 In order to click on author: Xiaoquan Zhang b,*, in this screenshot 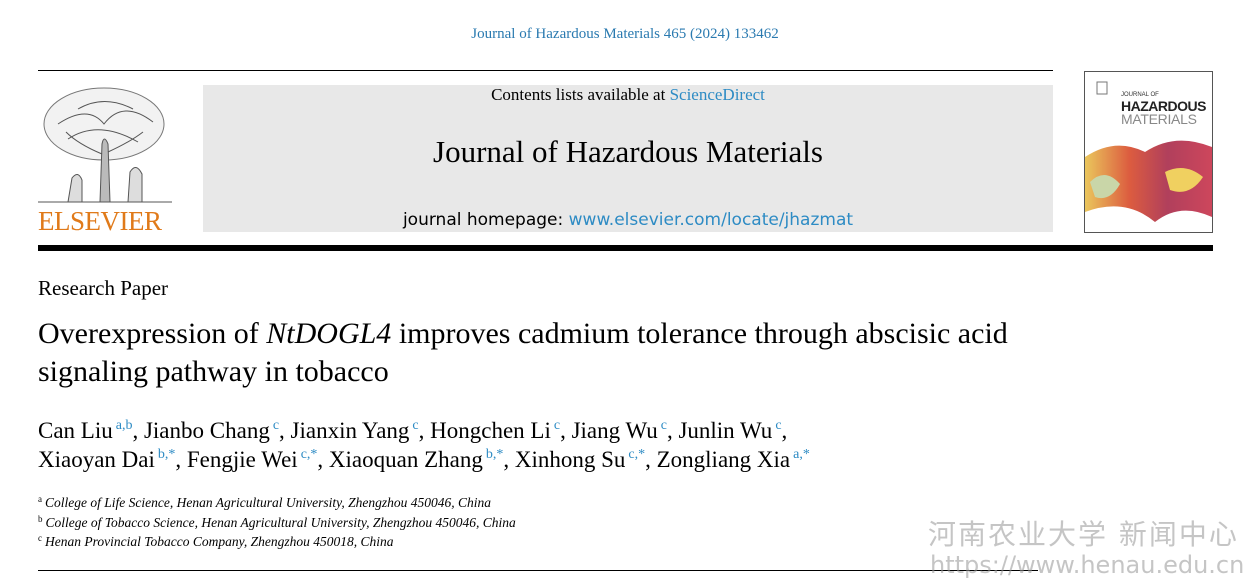, I will do `click(419, 459)`.